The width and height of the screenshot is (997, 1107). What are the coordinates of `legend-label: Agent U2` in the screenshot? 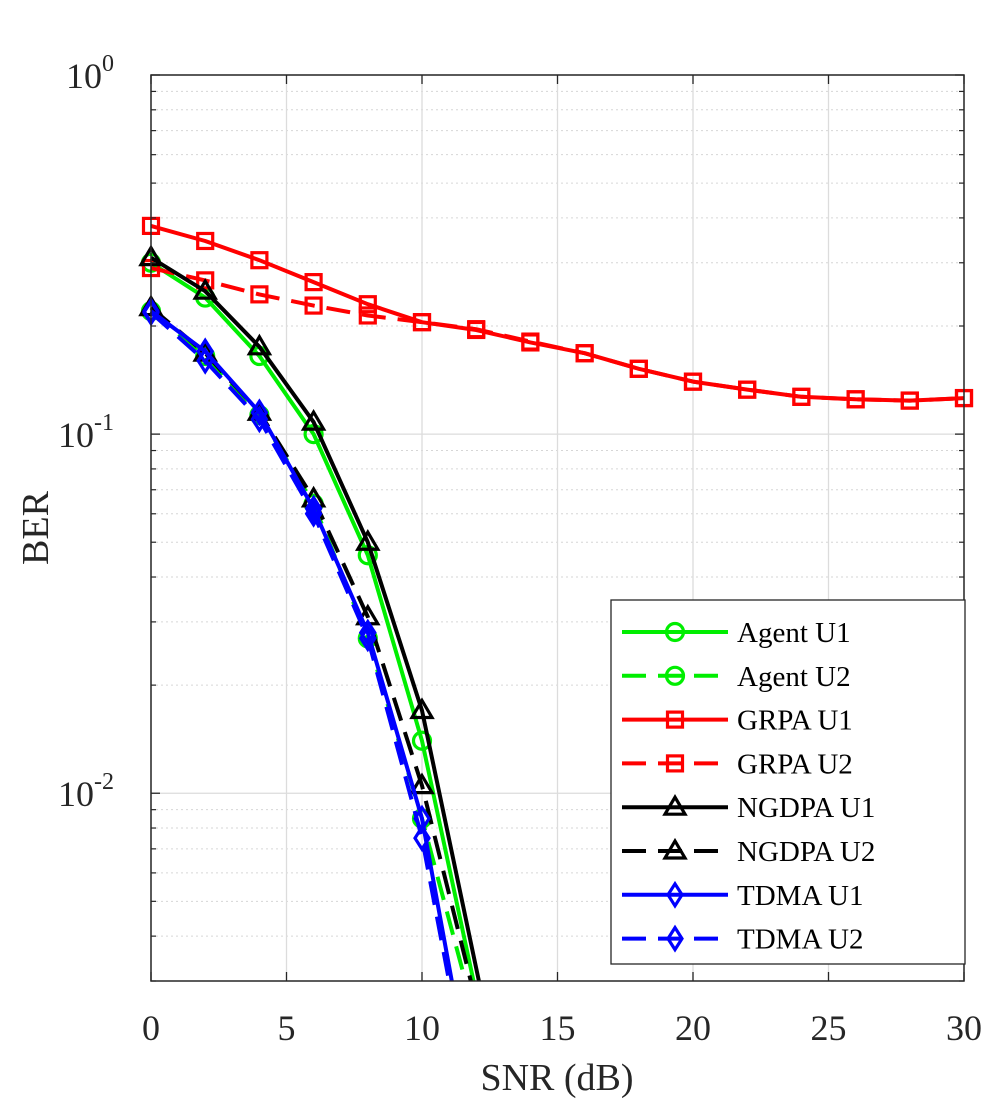 It's located at (794, 677).